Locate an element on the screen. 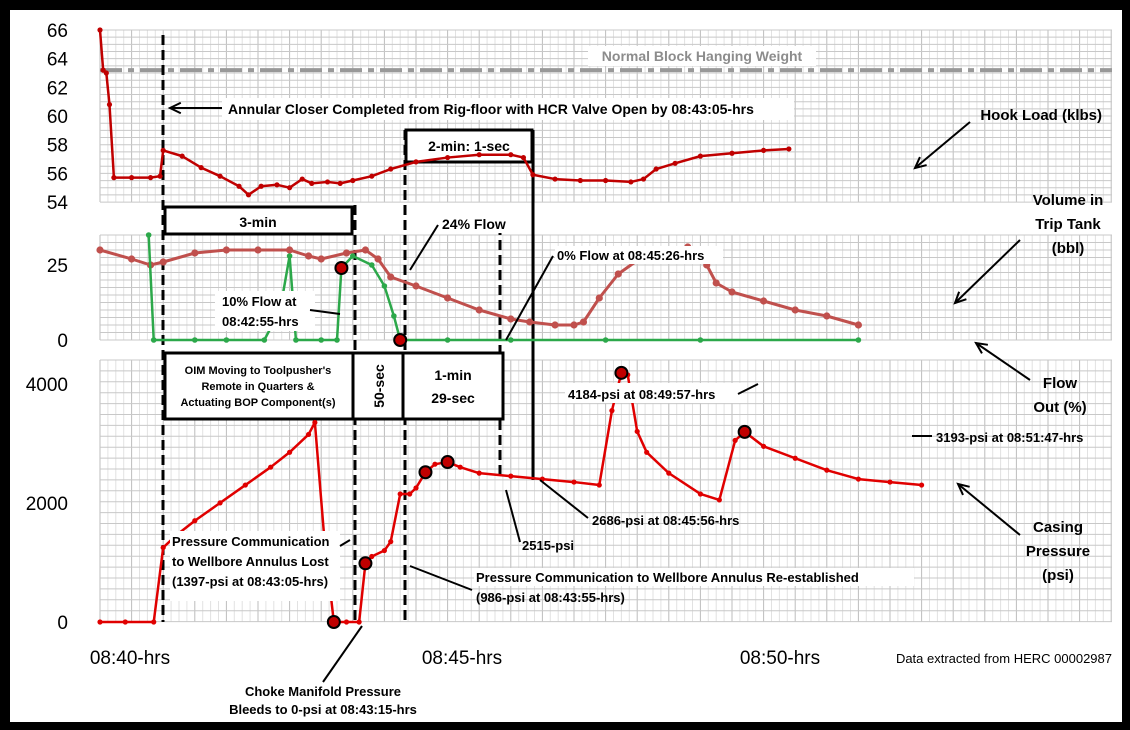 Image resolution: width=1130 pixels, height=730 pixels. flow10-leader is located at coordinates (325, 312).